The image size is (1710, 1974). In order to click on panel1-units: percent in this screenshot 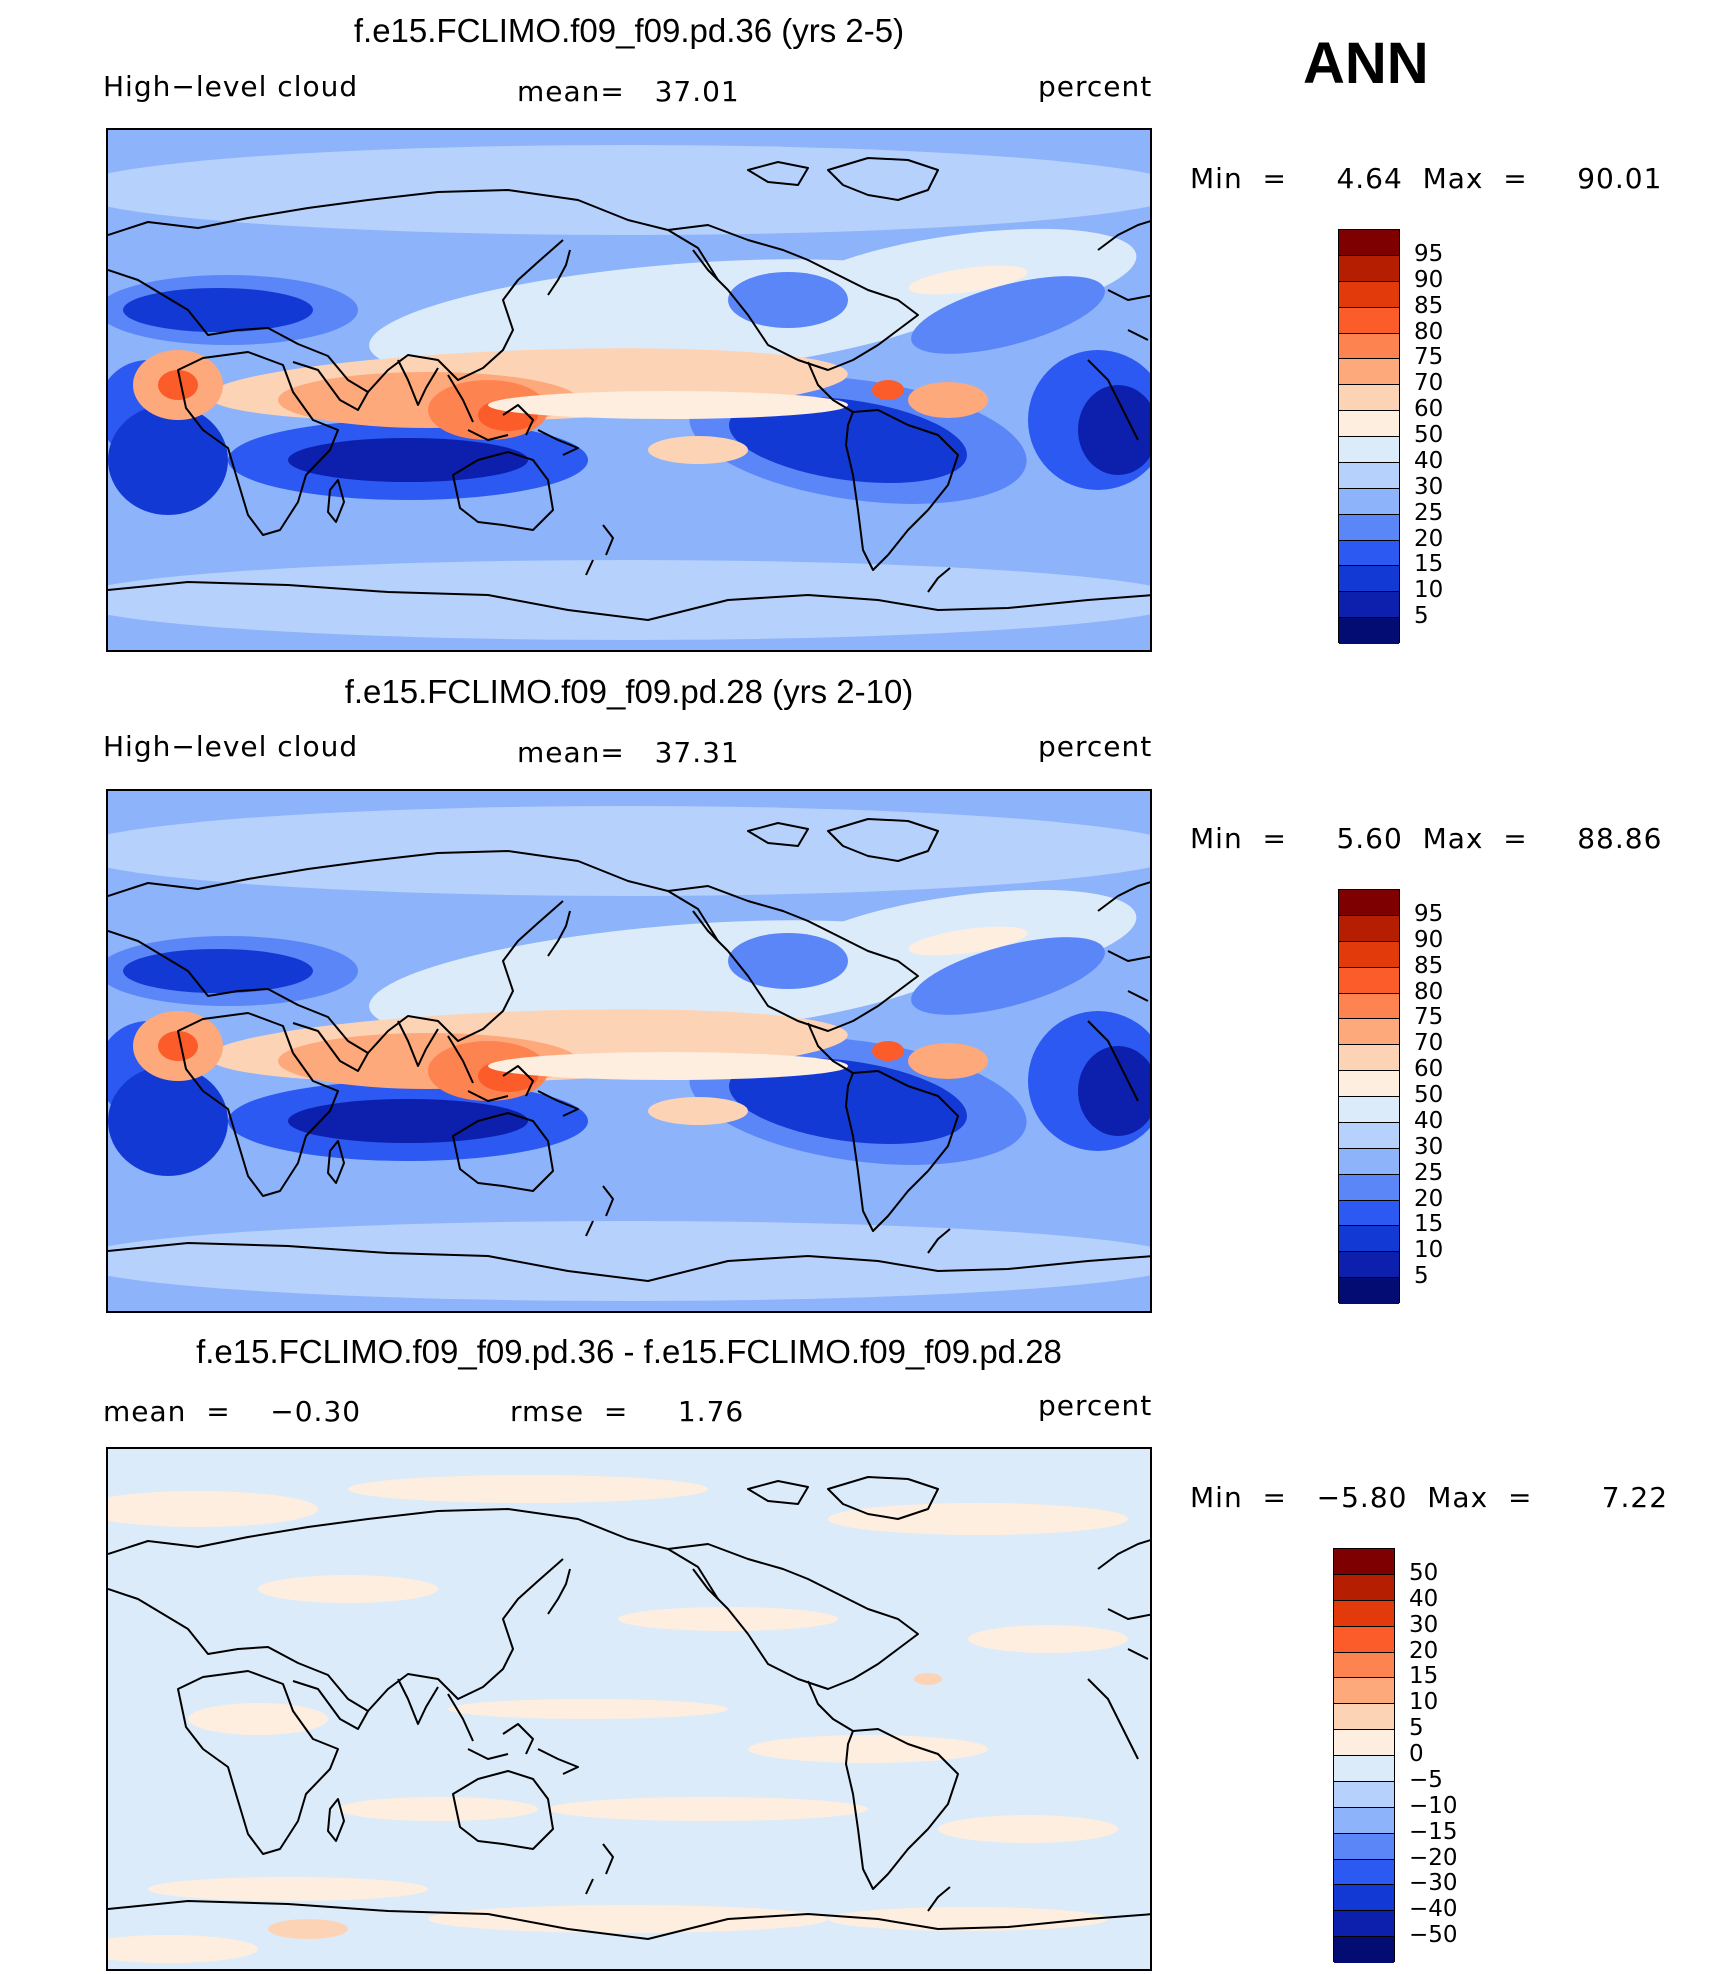, I will do `click(1095, 86)`.